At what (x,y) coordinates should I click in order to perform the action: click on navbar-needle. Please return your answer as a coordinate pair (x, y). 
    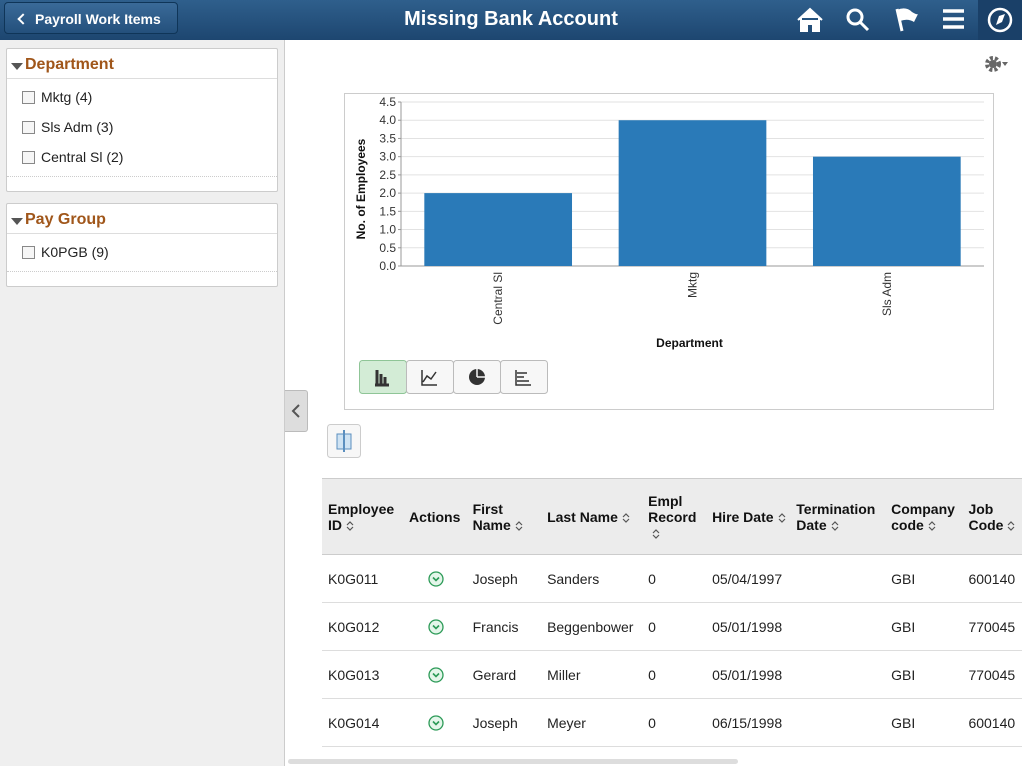
    Looking at the image, I should click on (1000, 19).